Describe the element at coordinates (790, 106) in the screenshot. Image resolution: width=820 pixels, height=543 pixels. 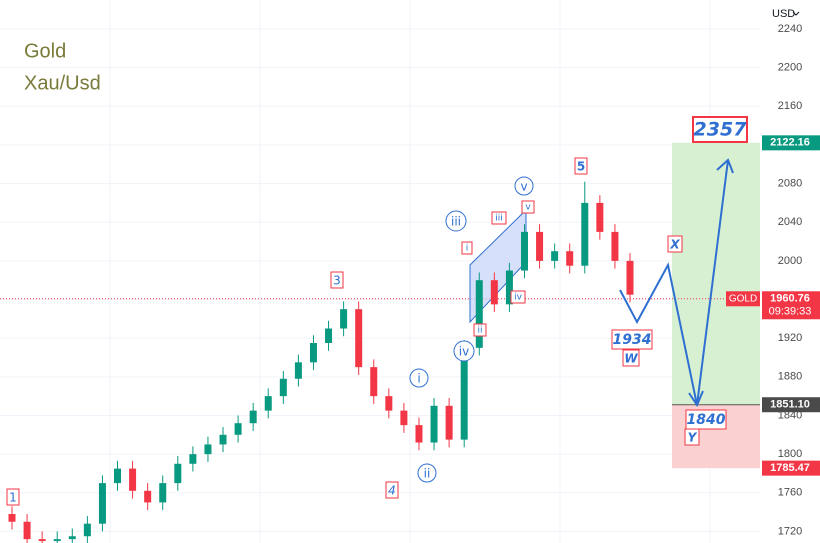
I see `y-tick-label: 2160` at that location.